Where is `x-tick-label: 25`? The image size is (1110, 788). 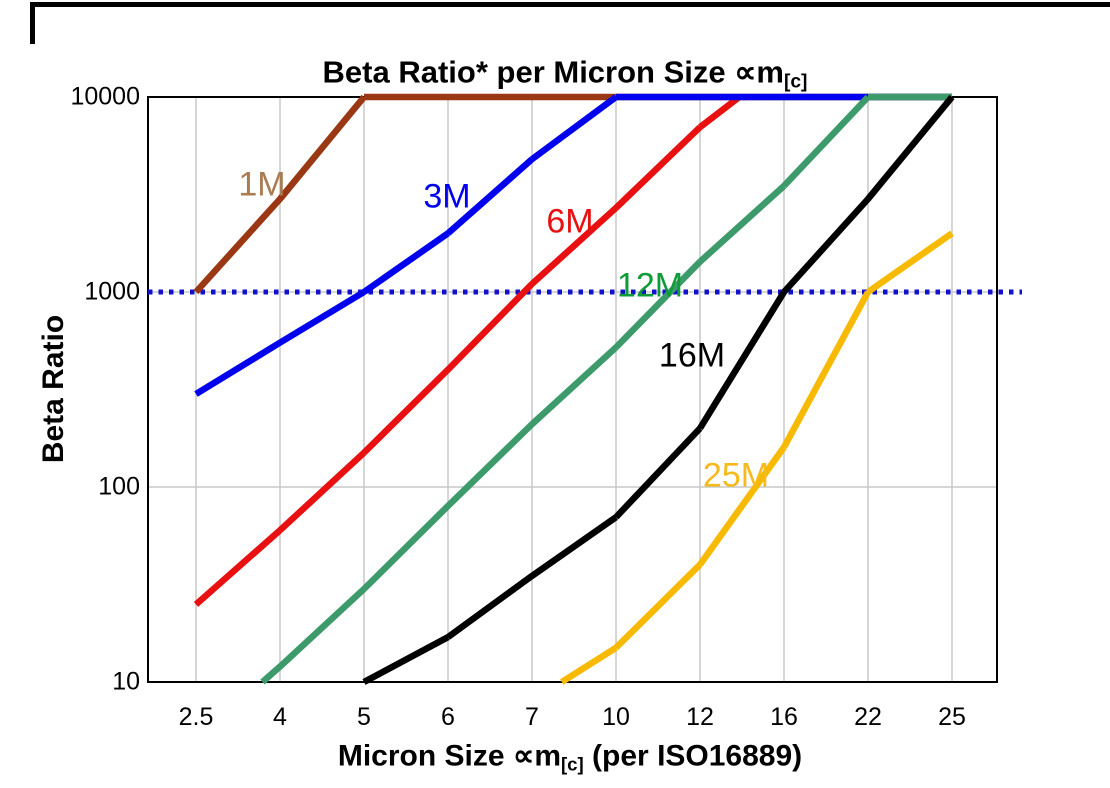 x-tick-label: 25 is located at coordinates (952, 717).